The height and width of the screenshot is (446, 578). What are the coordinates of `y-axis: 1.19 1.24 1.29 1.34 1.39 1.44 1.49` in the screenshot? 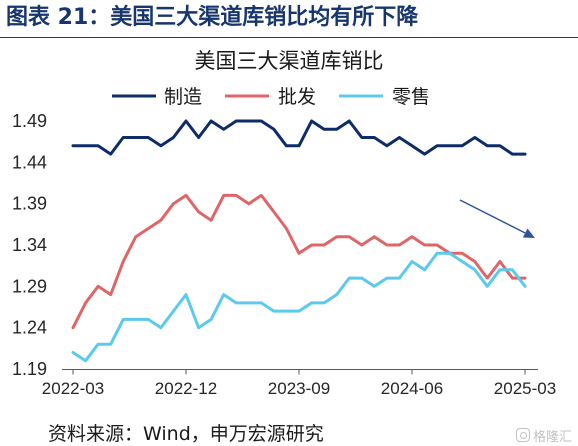 It's located at (29, 245).